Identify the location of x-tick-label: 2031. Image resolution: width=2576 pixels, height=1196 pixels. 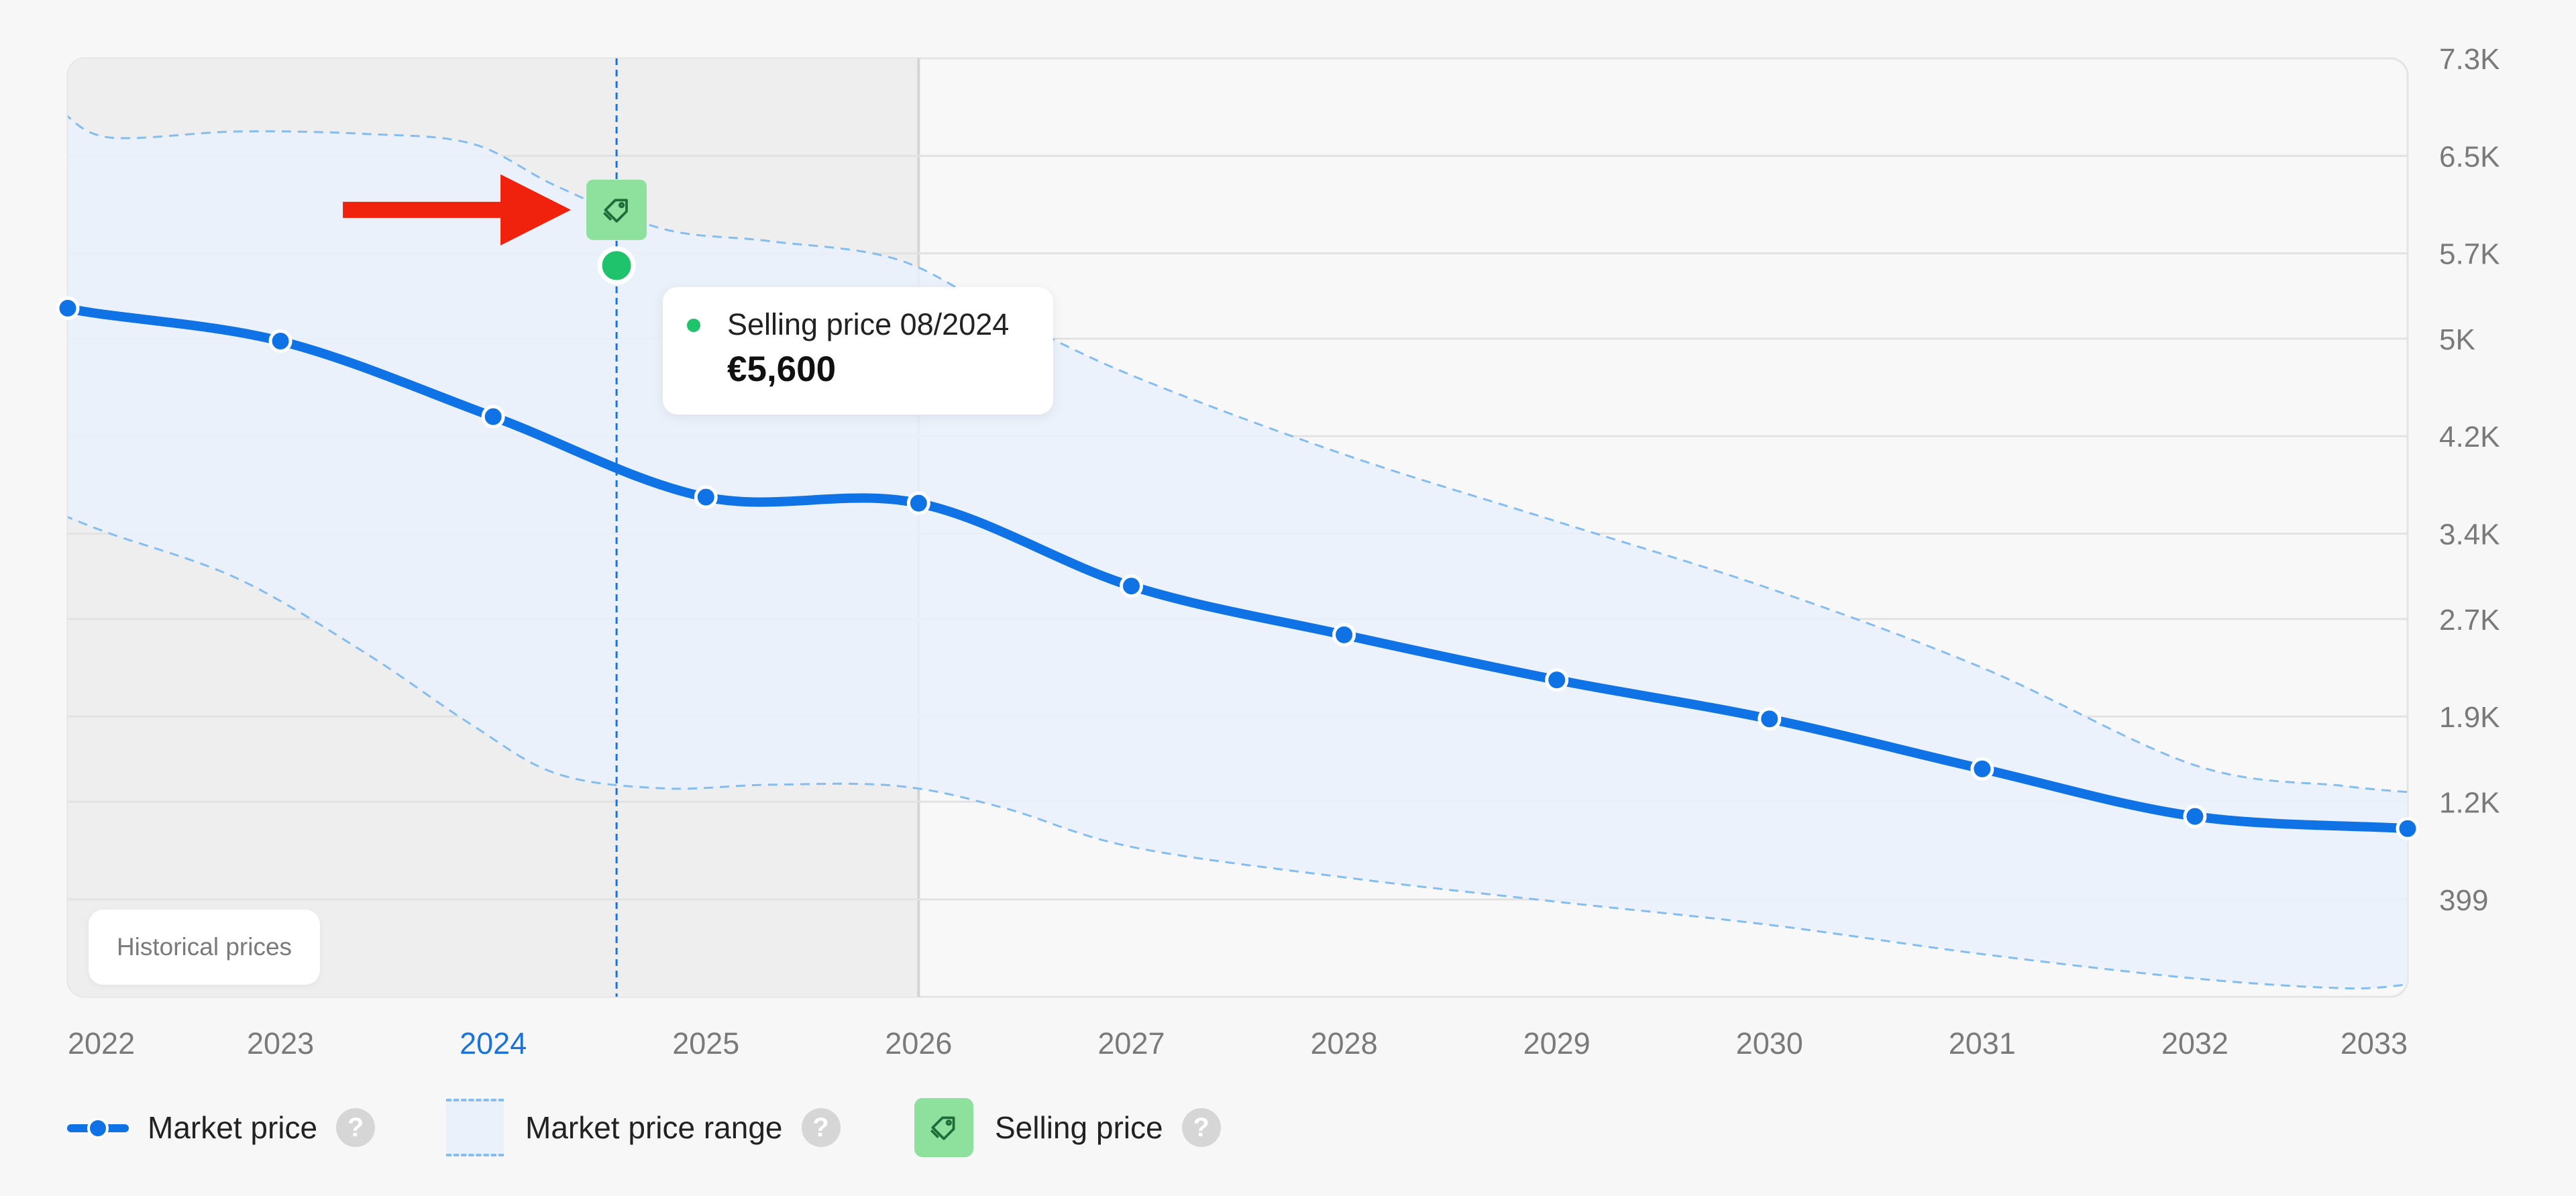
(1982, 1043).